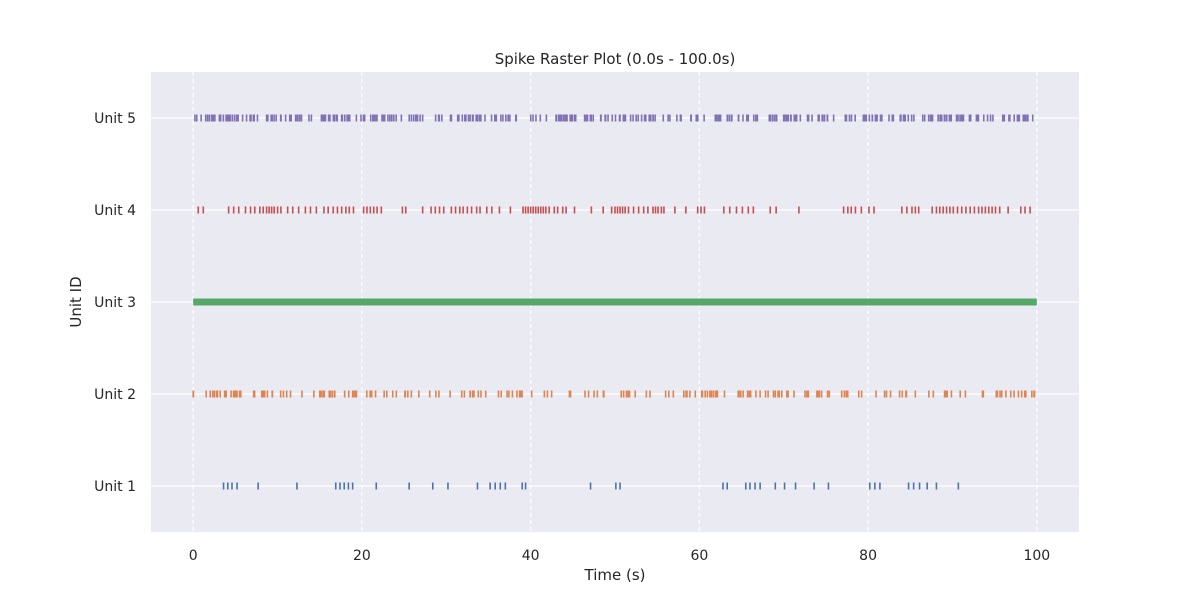 This screenshot has width=1200, height=600. I want to click on y-axis-label: Unit ID, so click(76, 301).